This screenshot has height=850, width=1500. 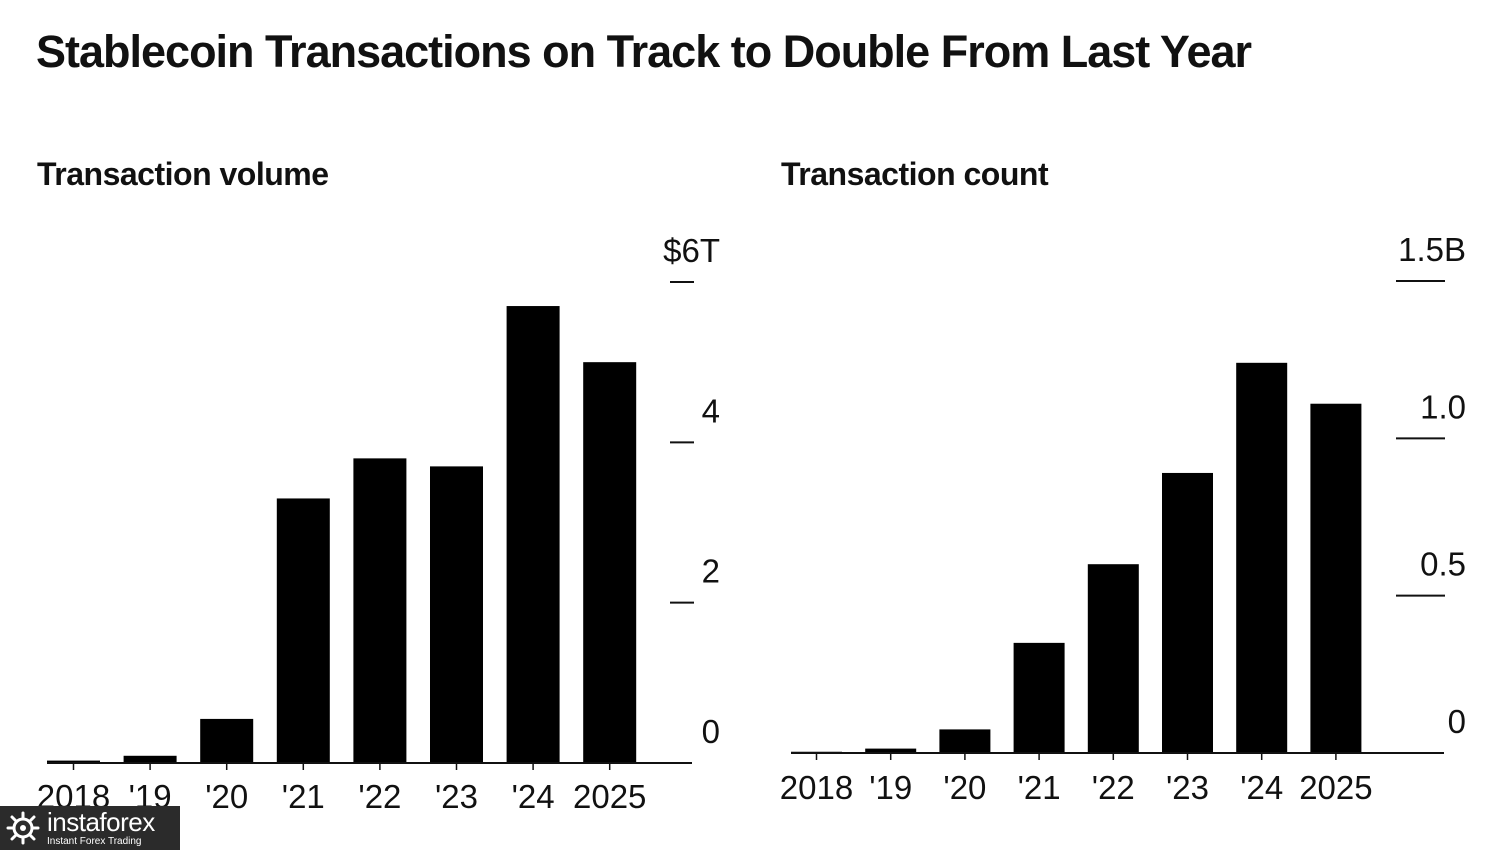 I want to click on instaforex-logo-icon, so click(x=23, y=828).